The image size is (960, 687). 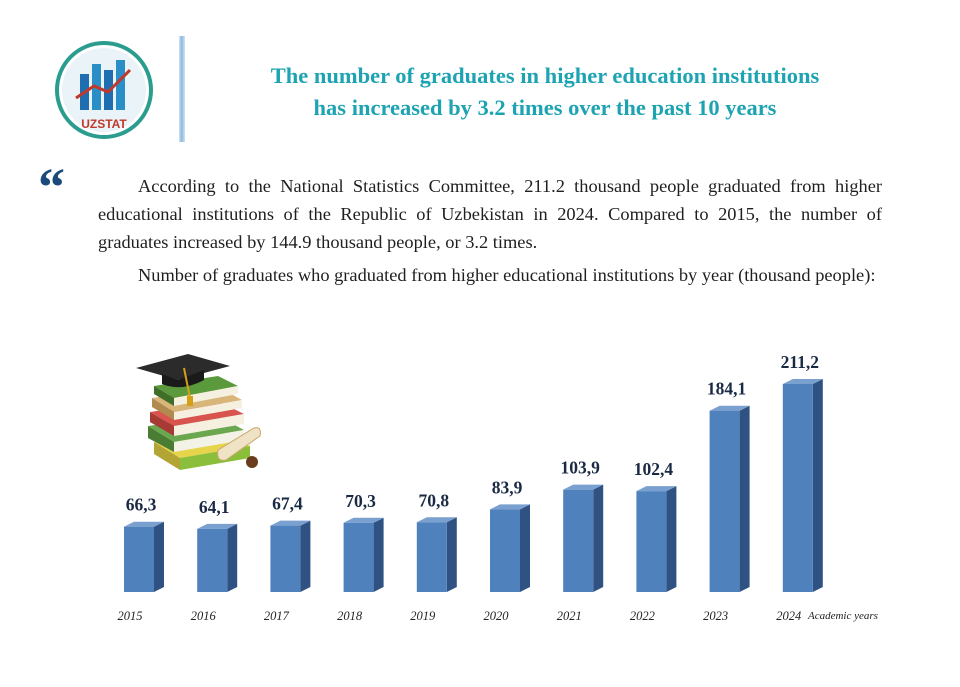 I want to click on quote-mark: “, so click(x=51, y=187).